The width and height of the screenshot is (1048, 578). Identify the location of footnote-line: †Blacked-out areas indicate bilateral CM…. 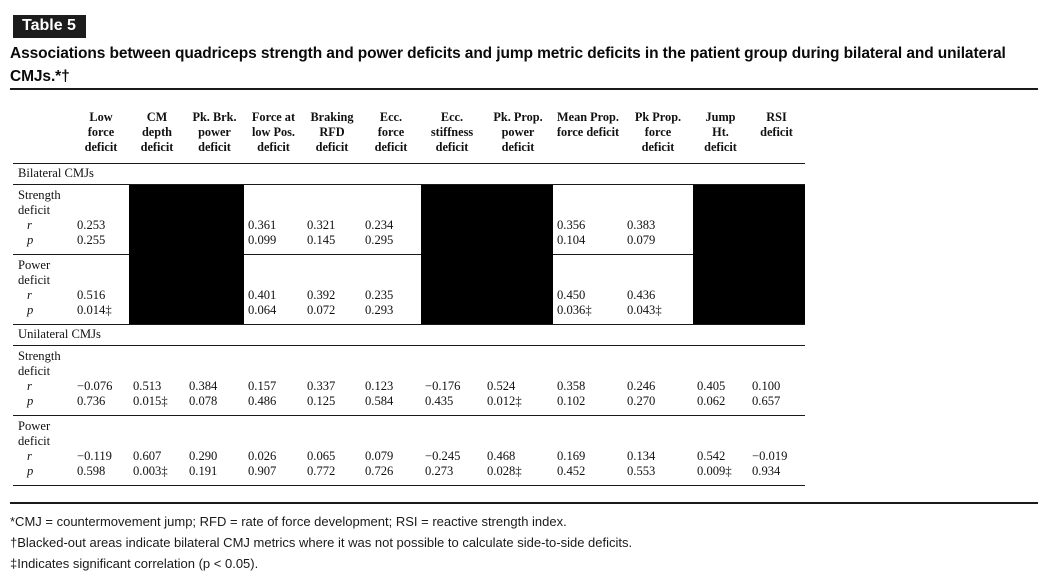
(321, 542).